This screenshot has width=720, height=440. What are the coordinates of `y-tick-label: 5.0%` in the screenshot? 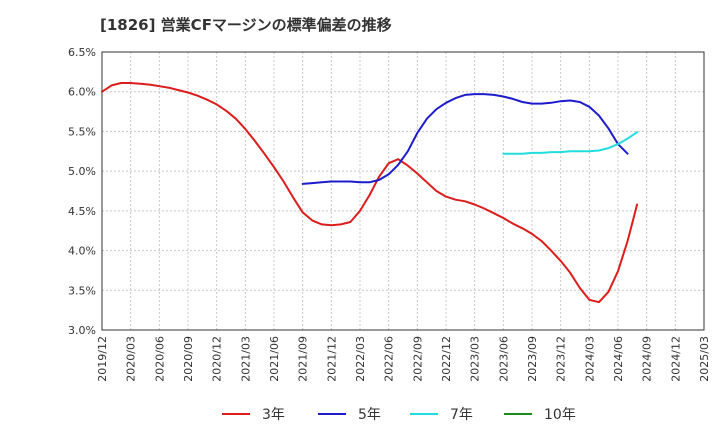 It's located at (82, 171).